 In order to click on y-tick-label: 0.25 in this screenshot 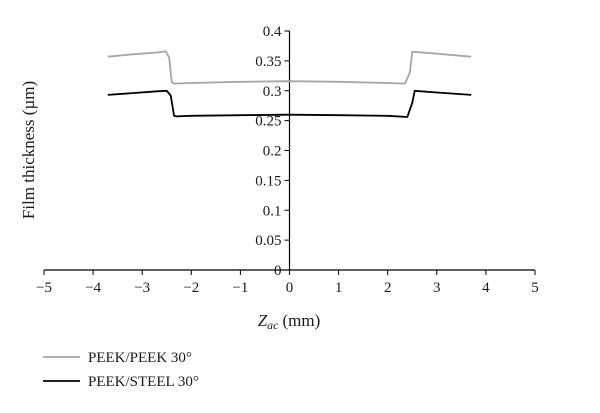, I will do `click(268, 122)`.